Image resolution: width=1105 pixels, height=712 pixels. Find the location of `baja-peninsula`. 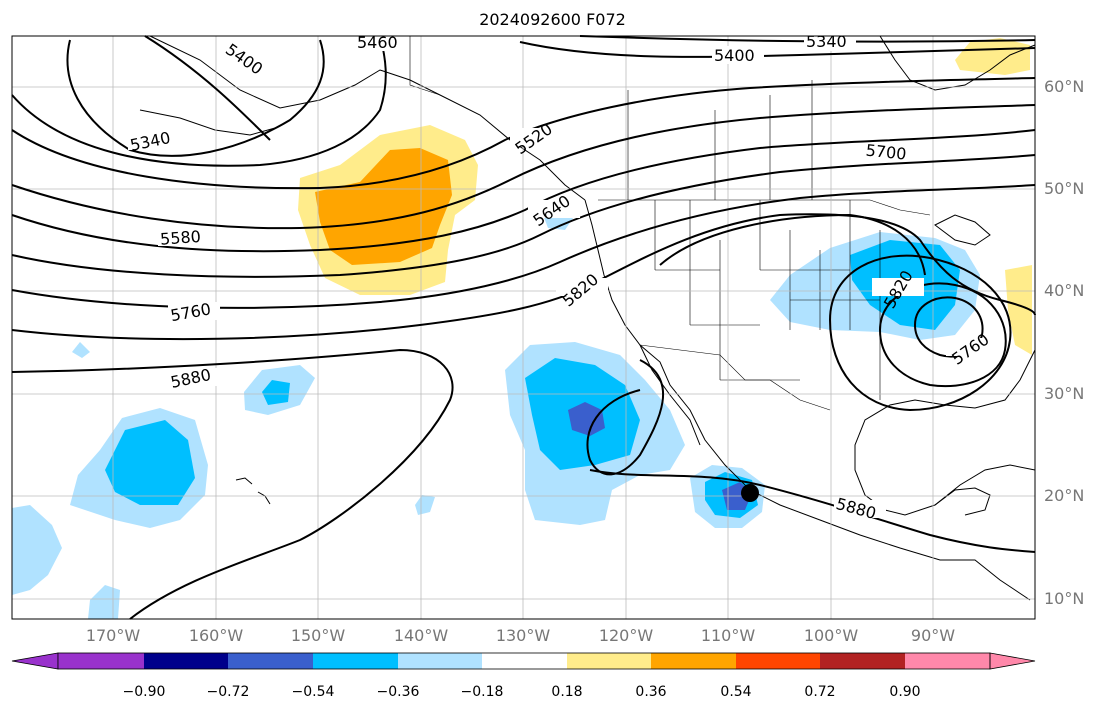

baja-peninsula is located at coordinates (670, 395).